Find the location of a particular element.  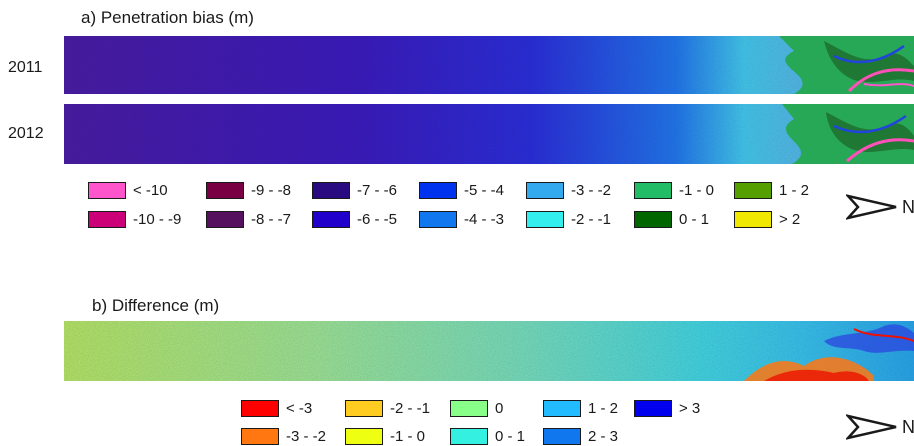

legend-label: > 3 is located at coordinates (690, 408).